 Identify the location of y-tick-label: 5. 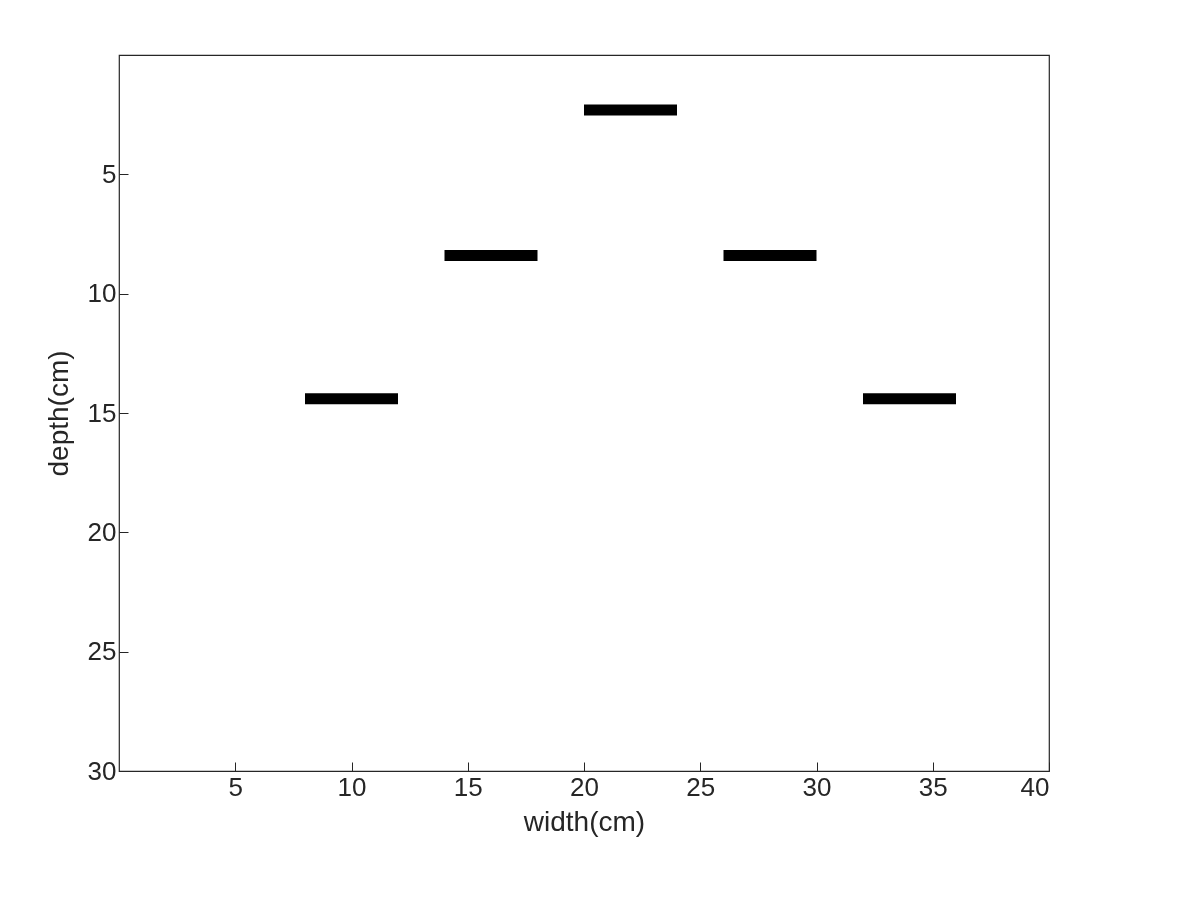
(109, 173).